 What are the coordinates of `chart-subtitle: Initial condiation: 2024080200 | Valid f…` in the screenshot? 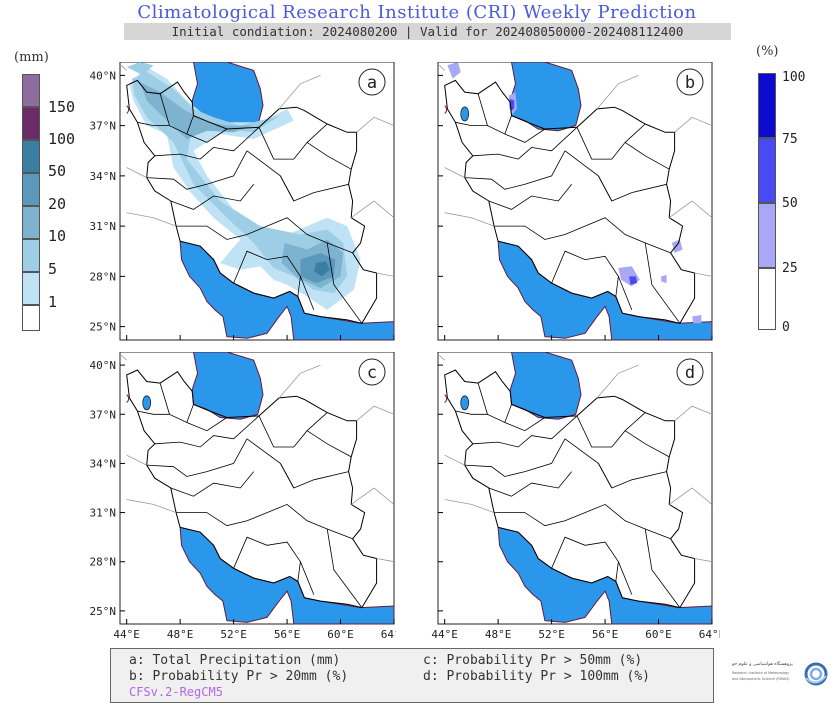 It's located at (427, 31).